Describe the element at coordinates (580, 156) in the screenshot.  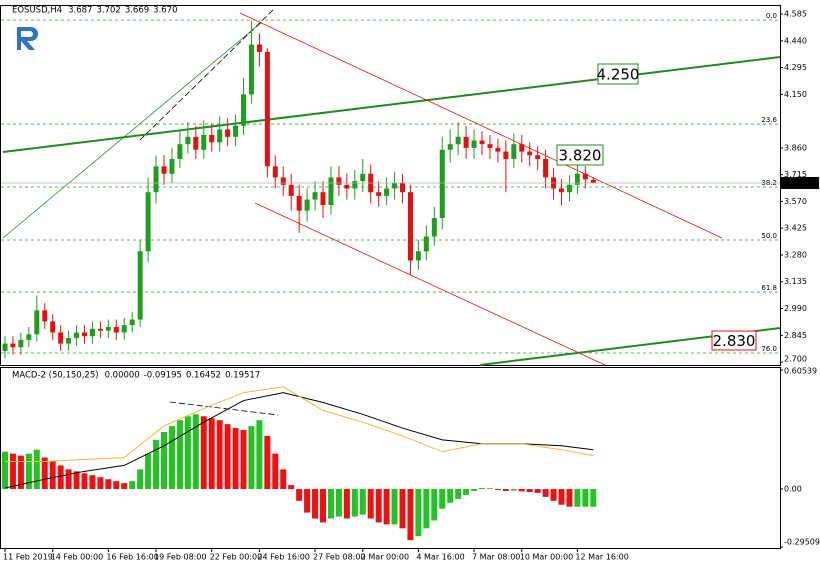
I see `annotation: 3.820` at that location.